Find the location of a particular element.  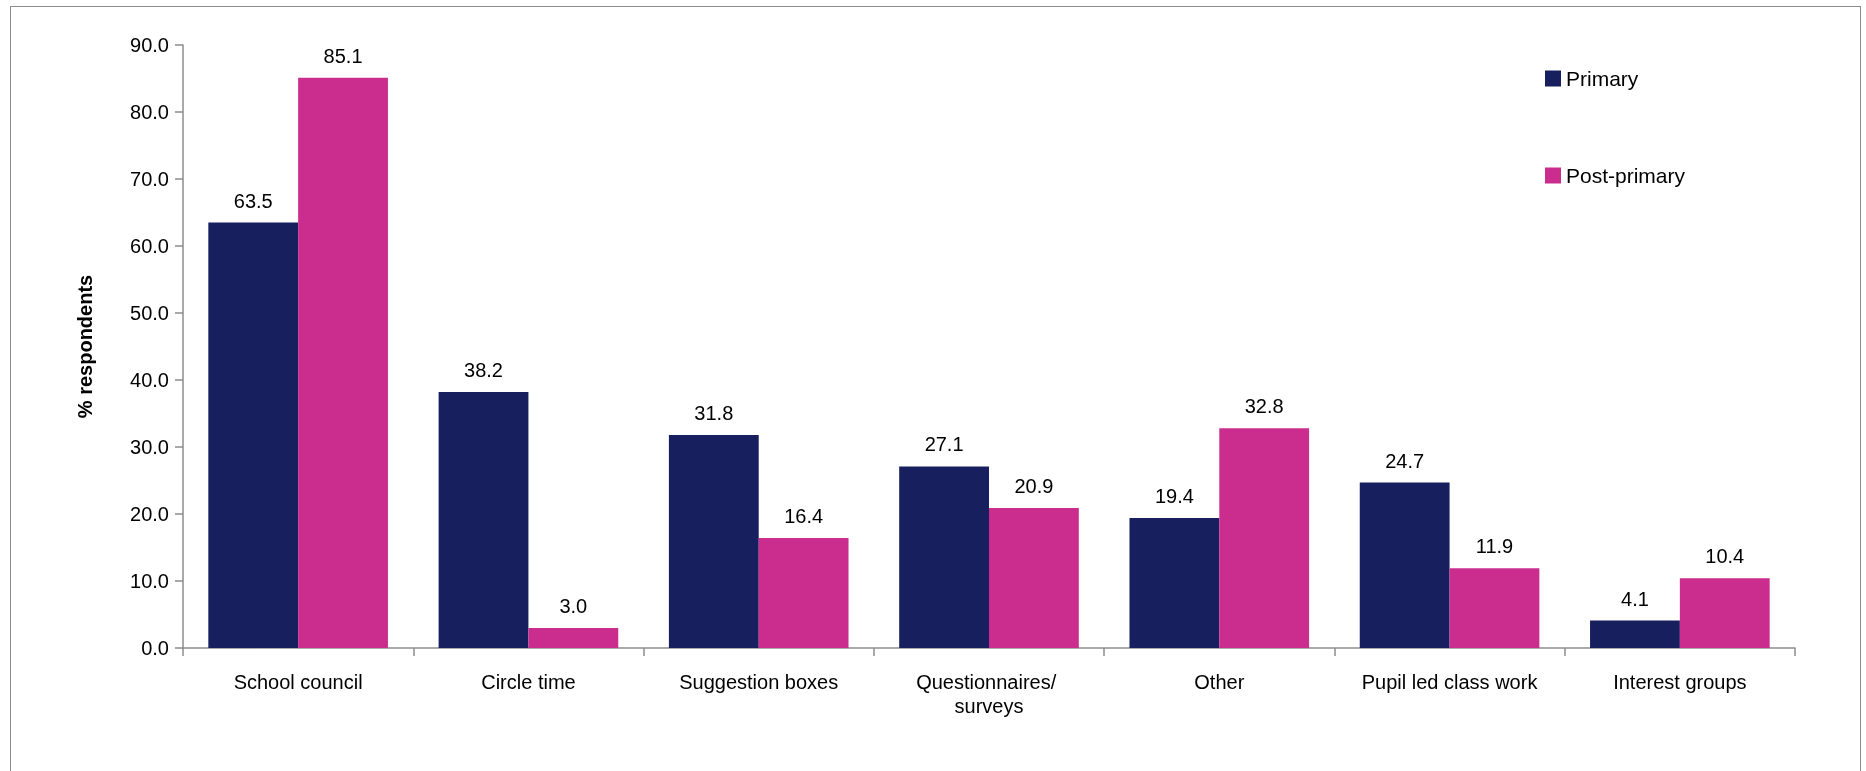

data-label: 32.8 is located at coordinates (1264, 406).